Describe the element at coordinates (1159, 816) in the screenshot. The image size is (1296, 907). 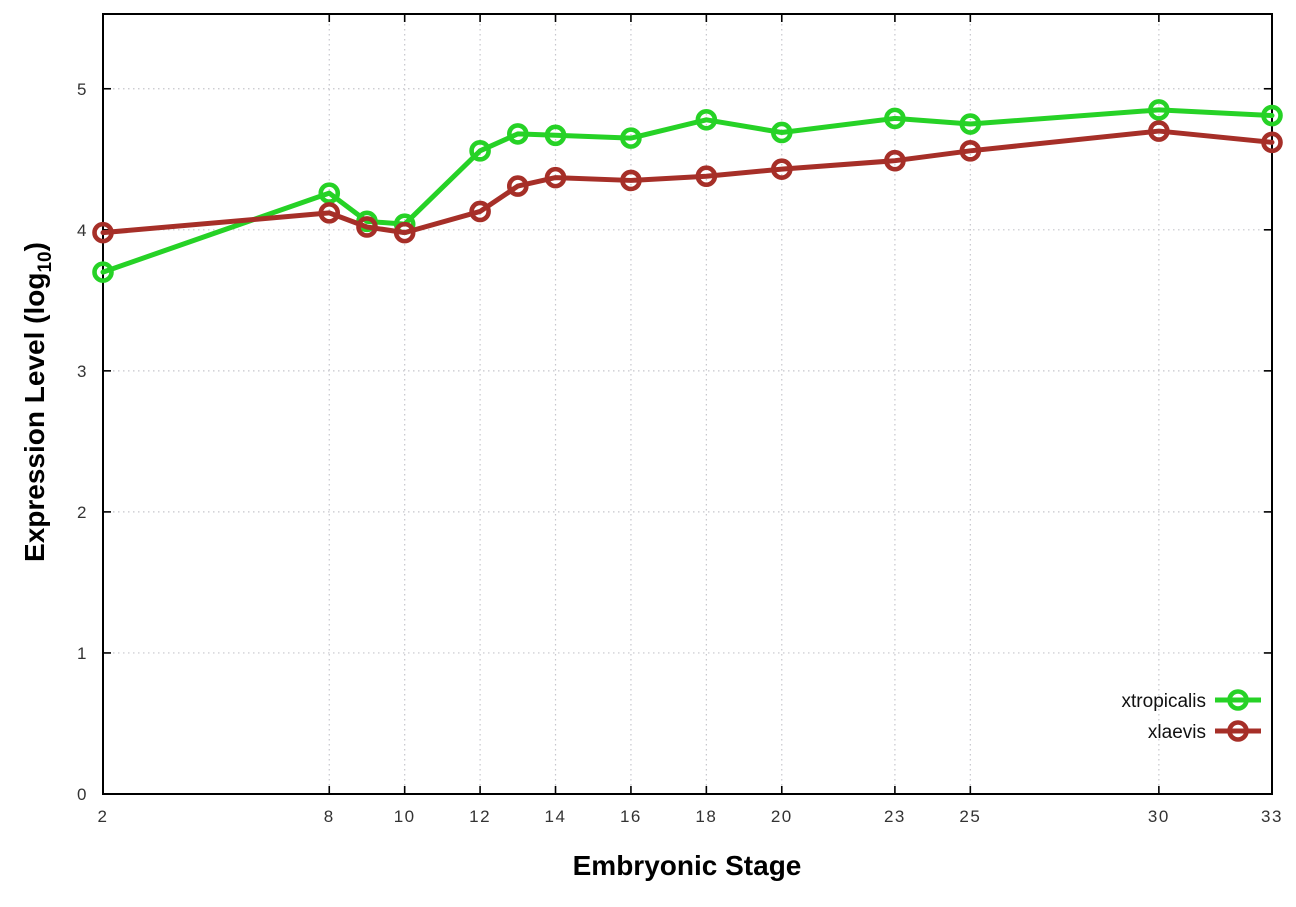
I see `x-tick-label: 30` at that location.